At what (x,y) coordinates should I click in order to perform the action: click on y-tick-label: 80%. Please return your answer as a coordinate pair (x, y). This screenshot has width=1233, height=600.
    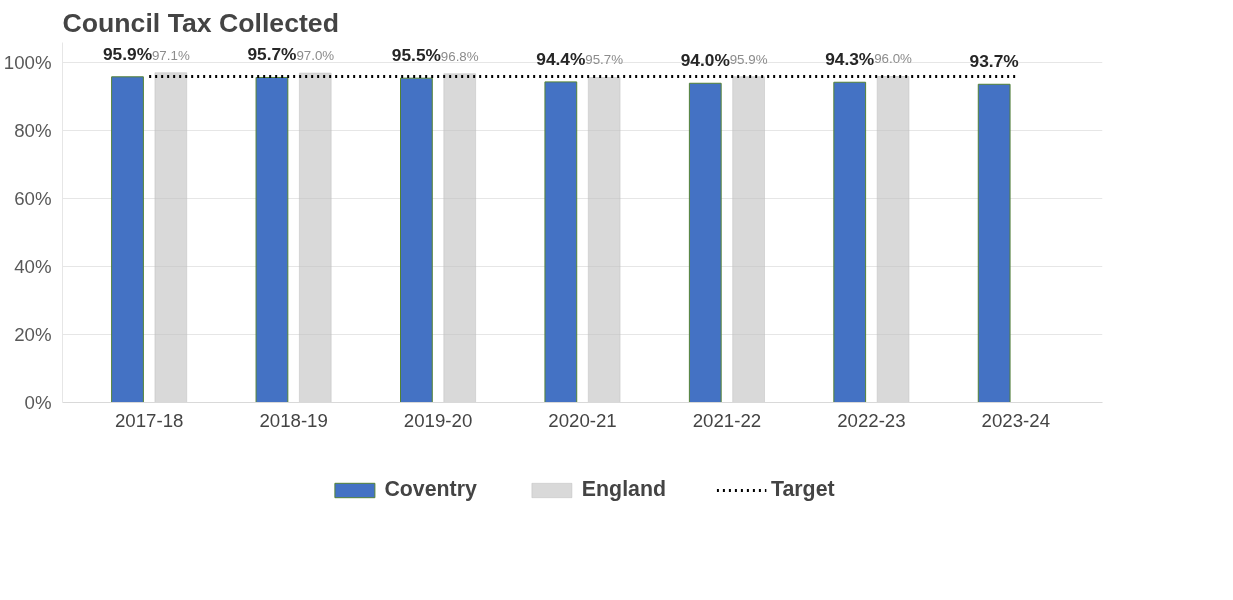
    Looking at the image, I should click on (33, 131).